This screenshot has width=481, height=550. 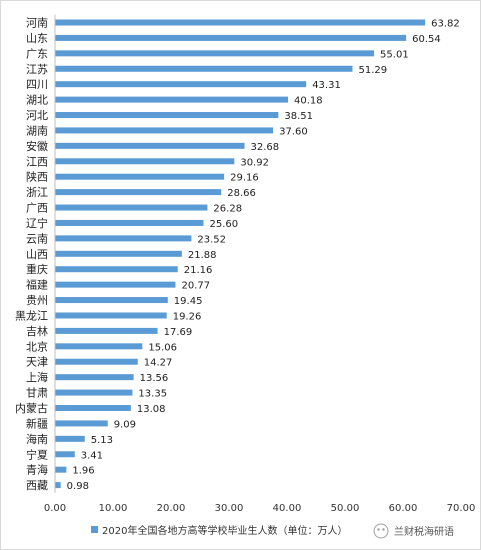 I want to click on category-label: 天津, so click(x=37, y=362).